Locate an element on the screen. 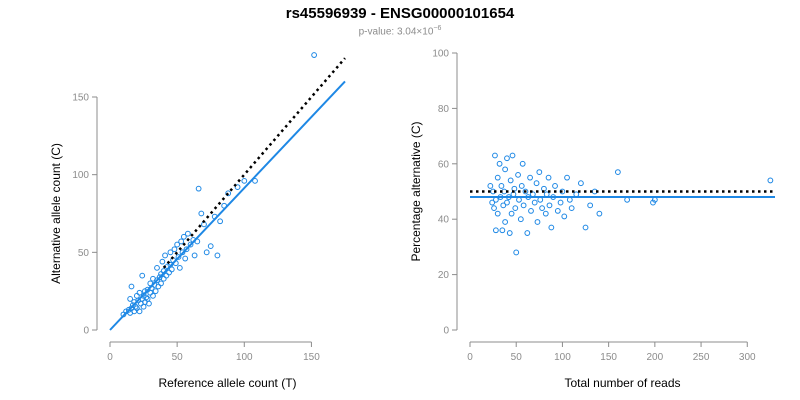 The image size is (800, 400). left-reference-line is located at coordinates (254, 163).